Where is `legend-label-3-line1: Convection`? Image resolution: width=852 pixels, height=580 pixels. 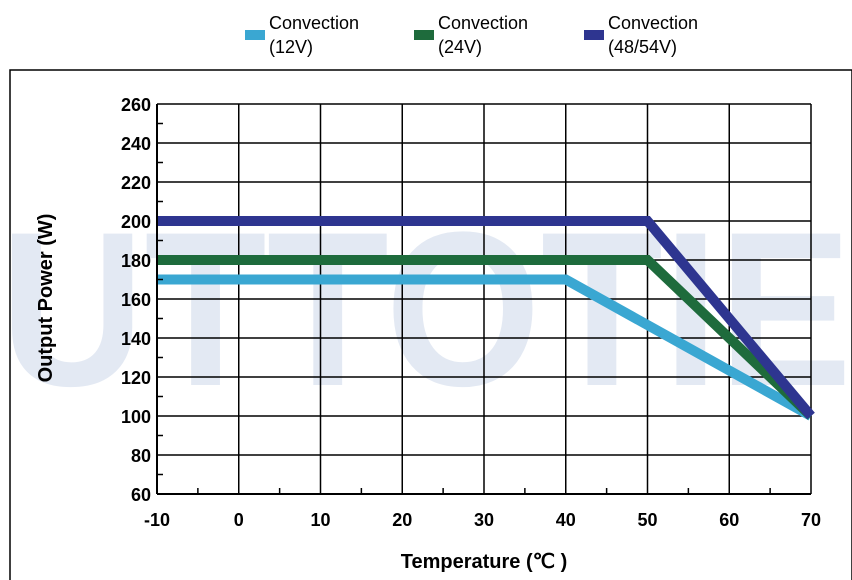 legend-label-3-line1: Convection is located at coordinates (653, 23).